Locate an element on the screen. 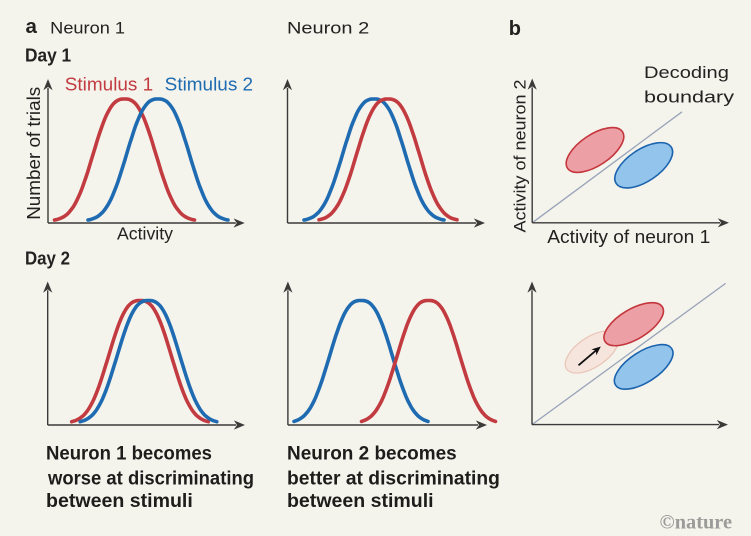  svg-text: Decoding is located at coordinates (686, 73).